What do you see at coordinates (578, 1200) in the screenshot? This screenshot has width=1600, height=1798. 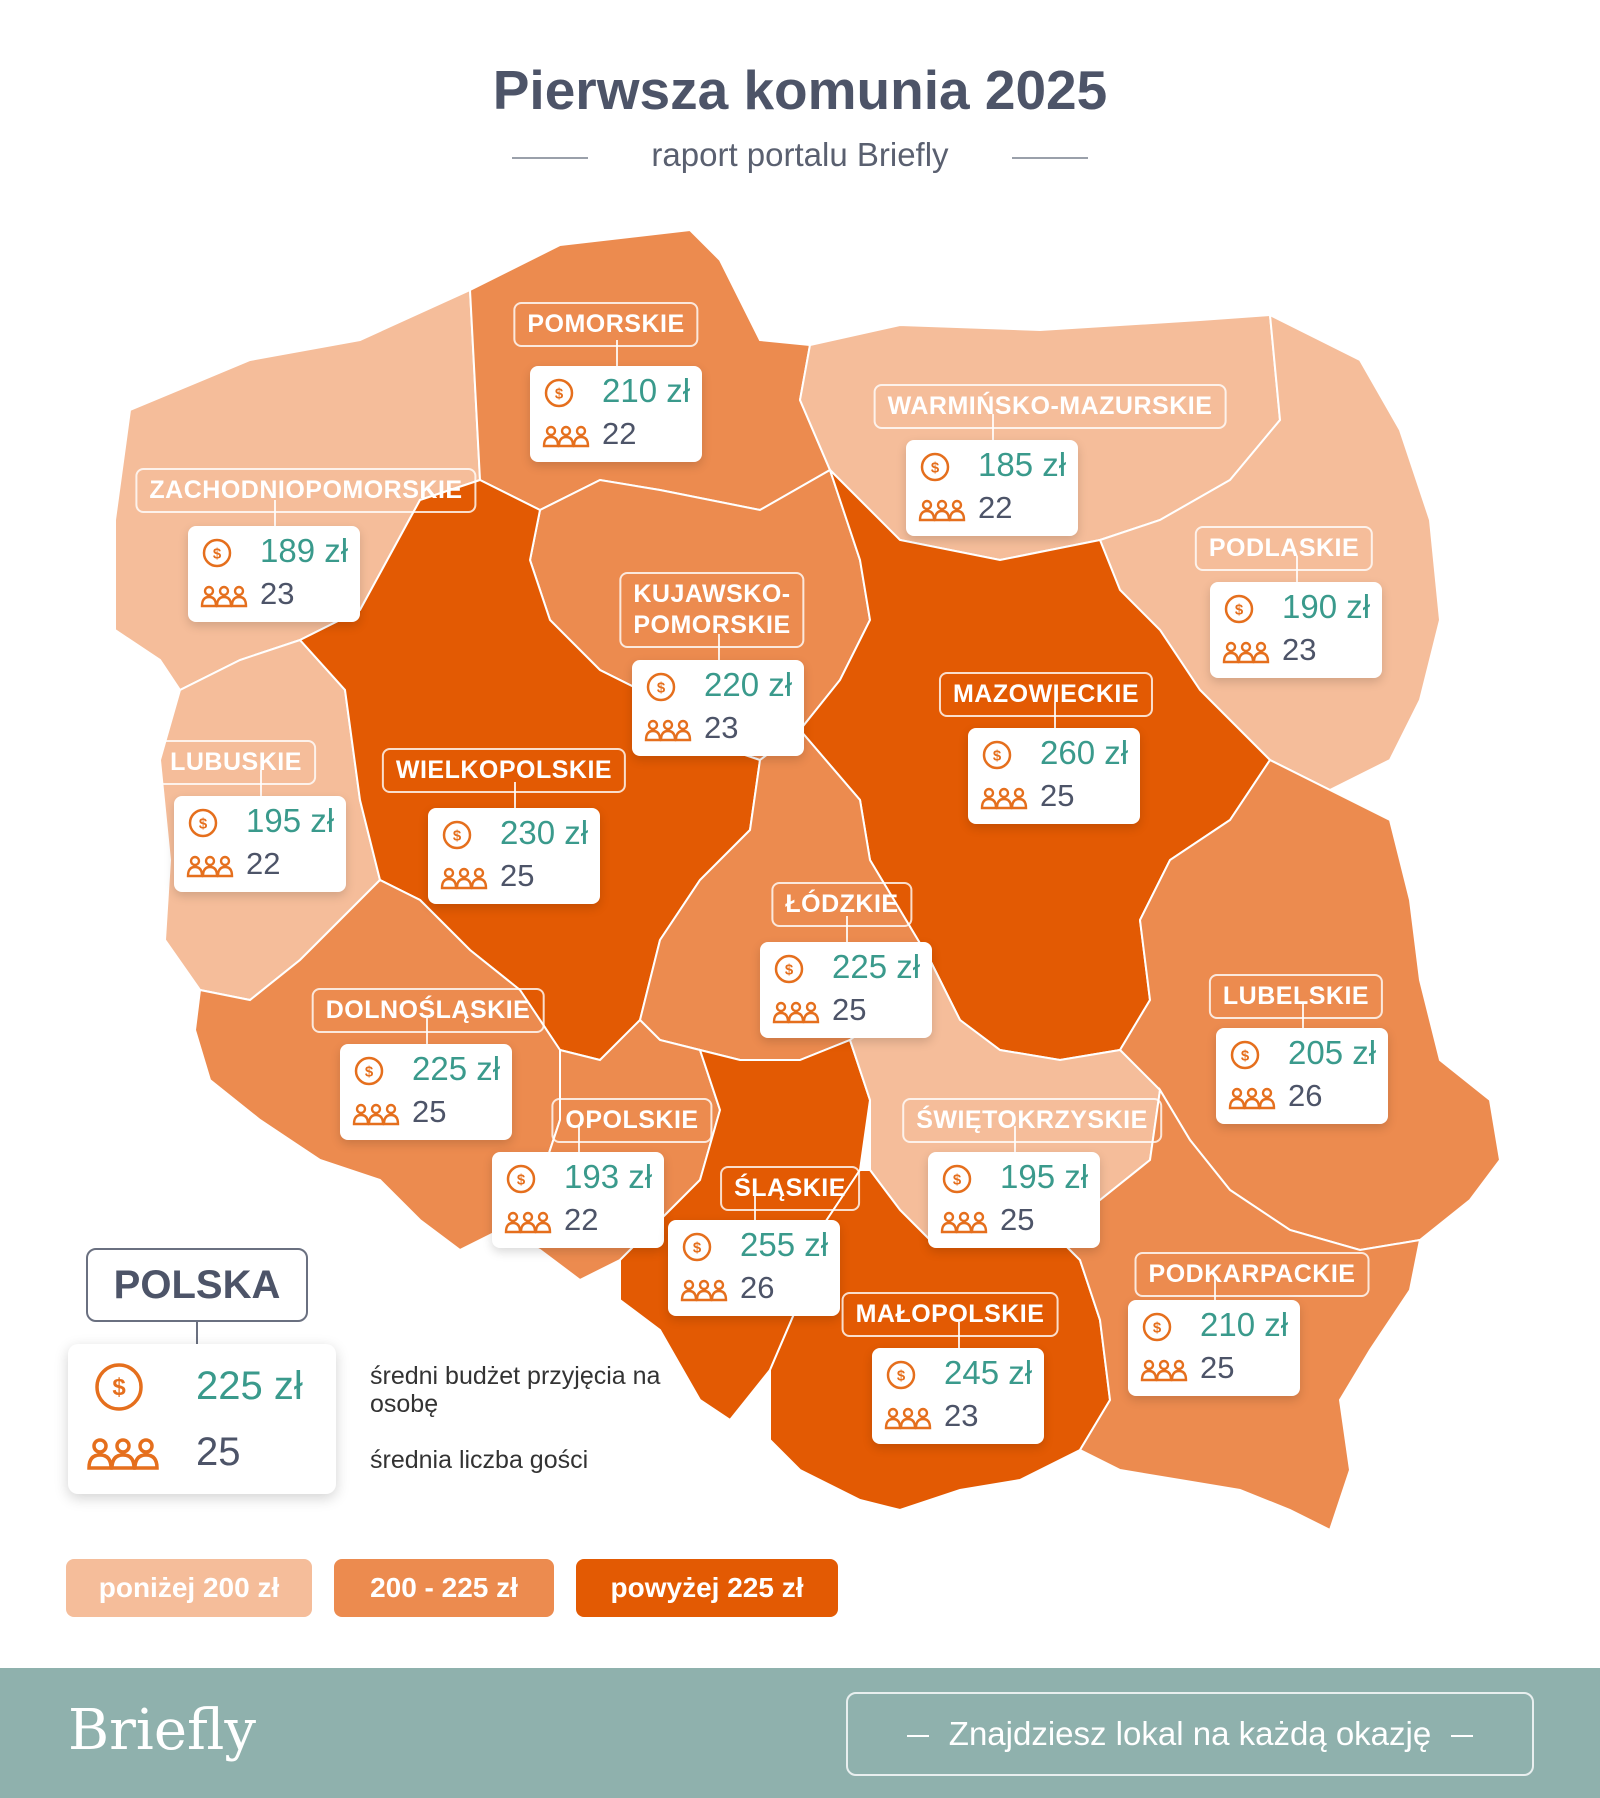 I see `region-card-opolskie: $193 zł 22` at bounding box center [578, 1200].